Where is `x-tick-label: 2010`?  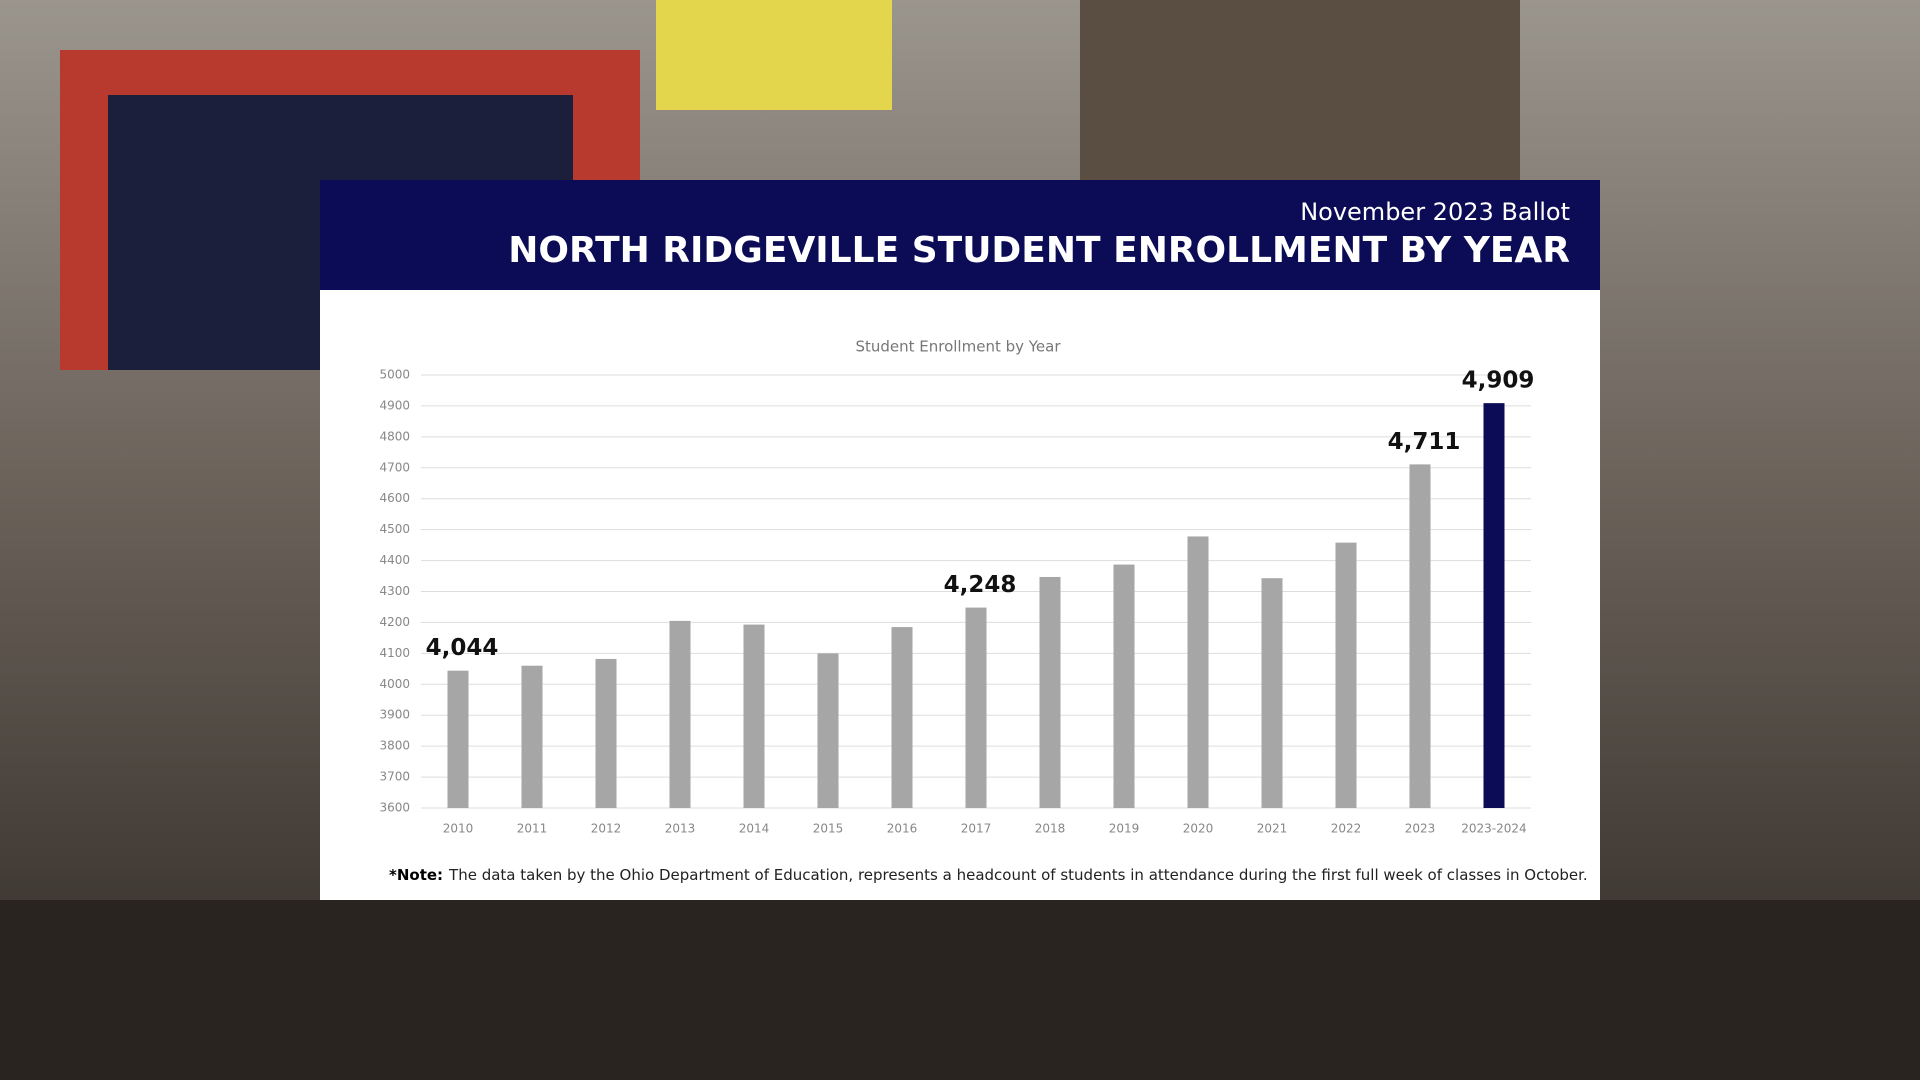 x-tick-label: 2010 is located at coordinates (458, 829).